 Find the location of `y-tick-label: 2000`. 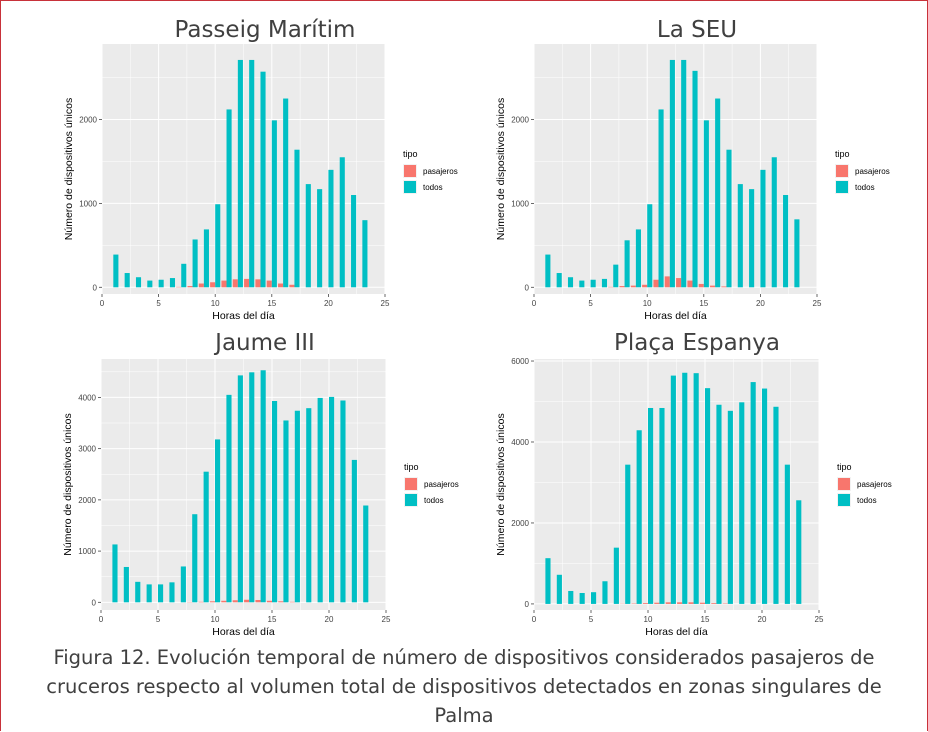

y-tick-label: 2000 is located at coordinates (87, 500).